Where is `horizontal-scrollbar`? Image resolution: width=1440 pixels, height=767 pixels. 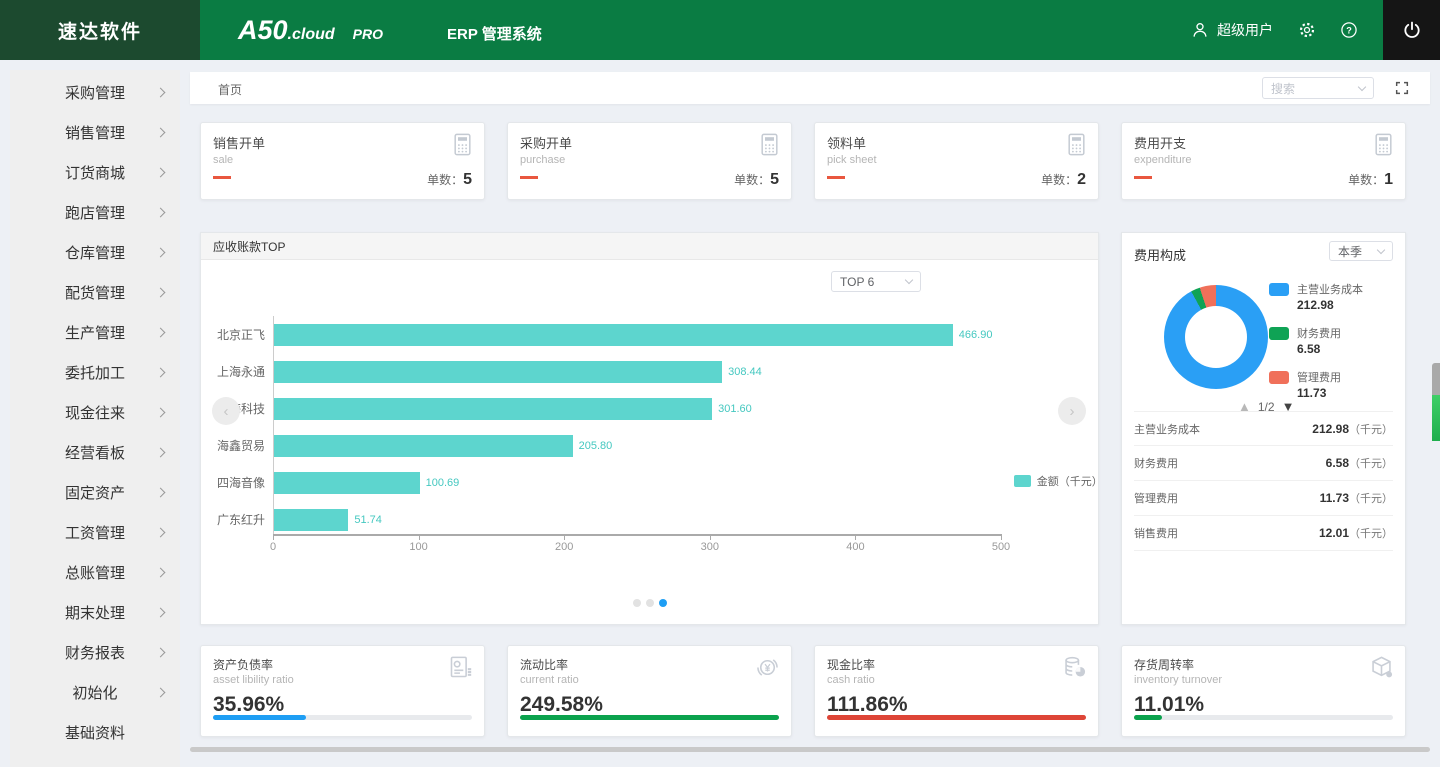
horizontal-scrollbar is located at coordinates (810, 749).